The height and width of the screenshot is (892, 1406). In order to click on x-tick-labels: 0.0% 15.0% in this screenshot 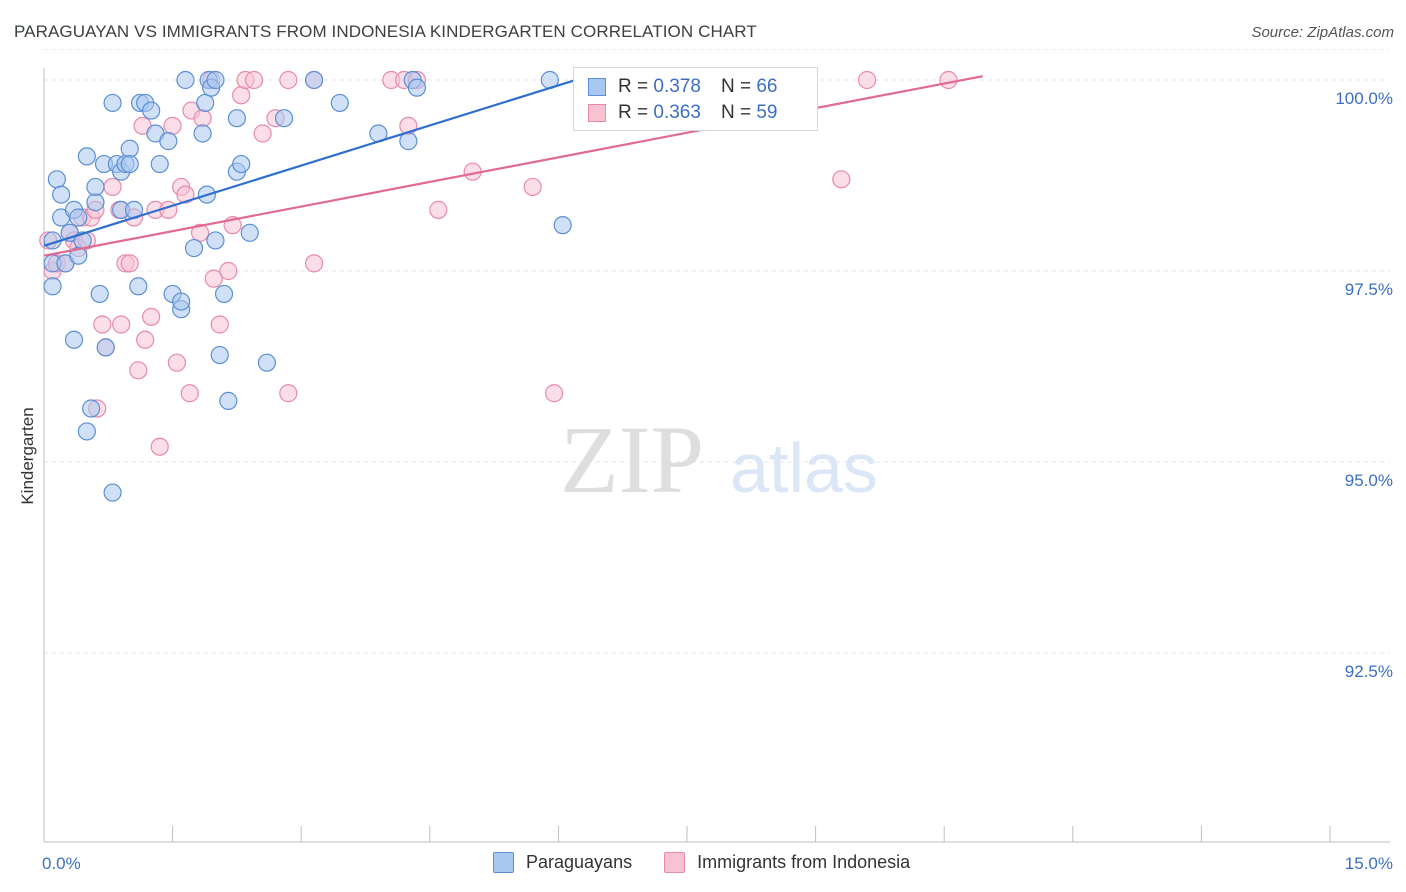, I will do `click(717, 863)`.